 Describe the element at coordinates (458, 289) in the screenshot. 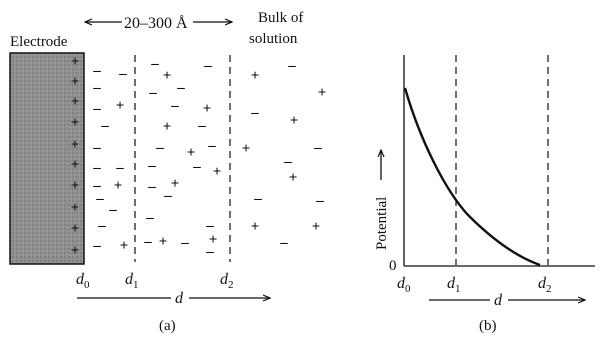

I see `label-b-d1-sub: 1` at that location.